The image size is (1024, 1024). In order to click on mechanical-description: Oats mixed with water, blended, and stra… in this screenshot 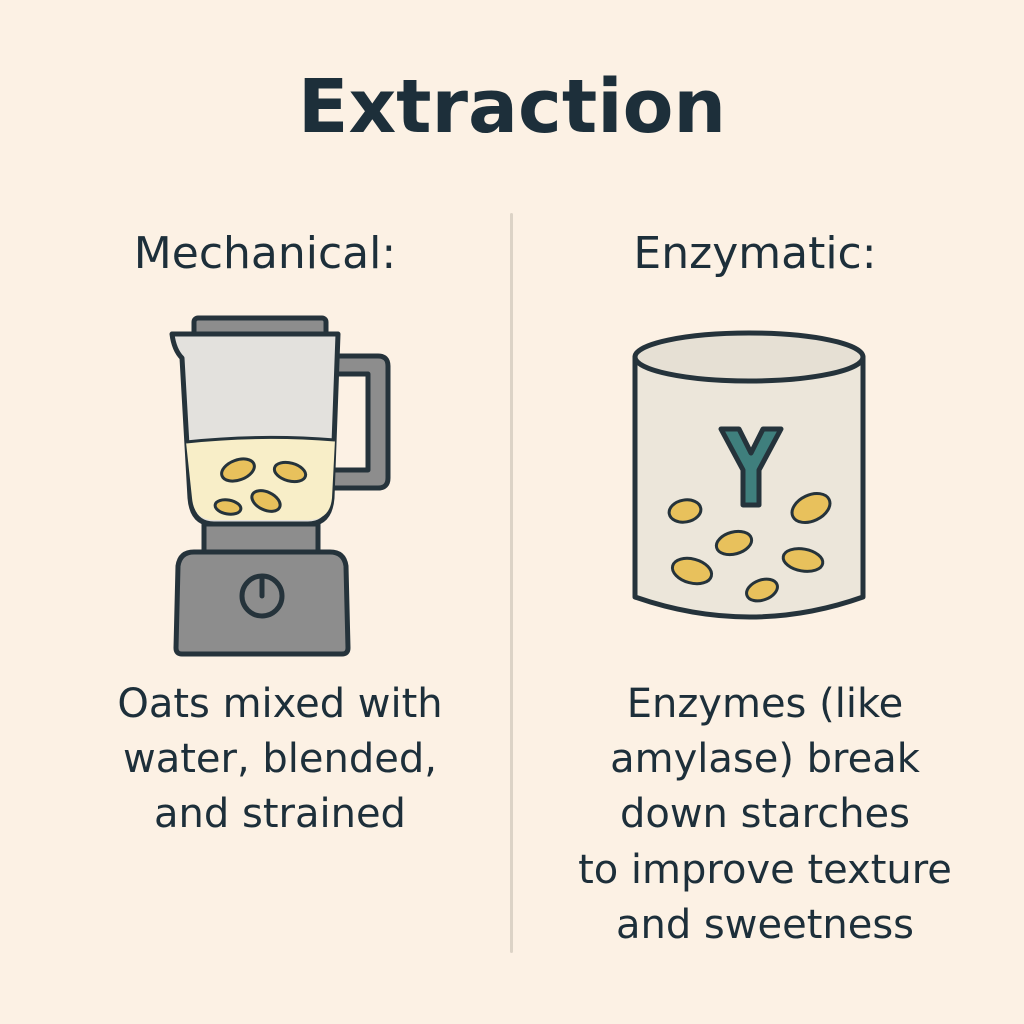, I will do `click(280, 759)`.